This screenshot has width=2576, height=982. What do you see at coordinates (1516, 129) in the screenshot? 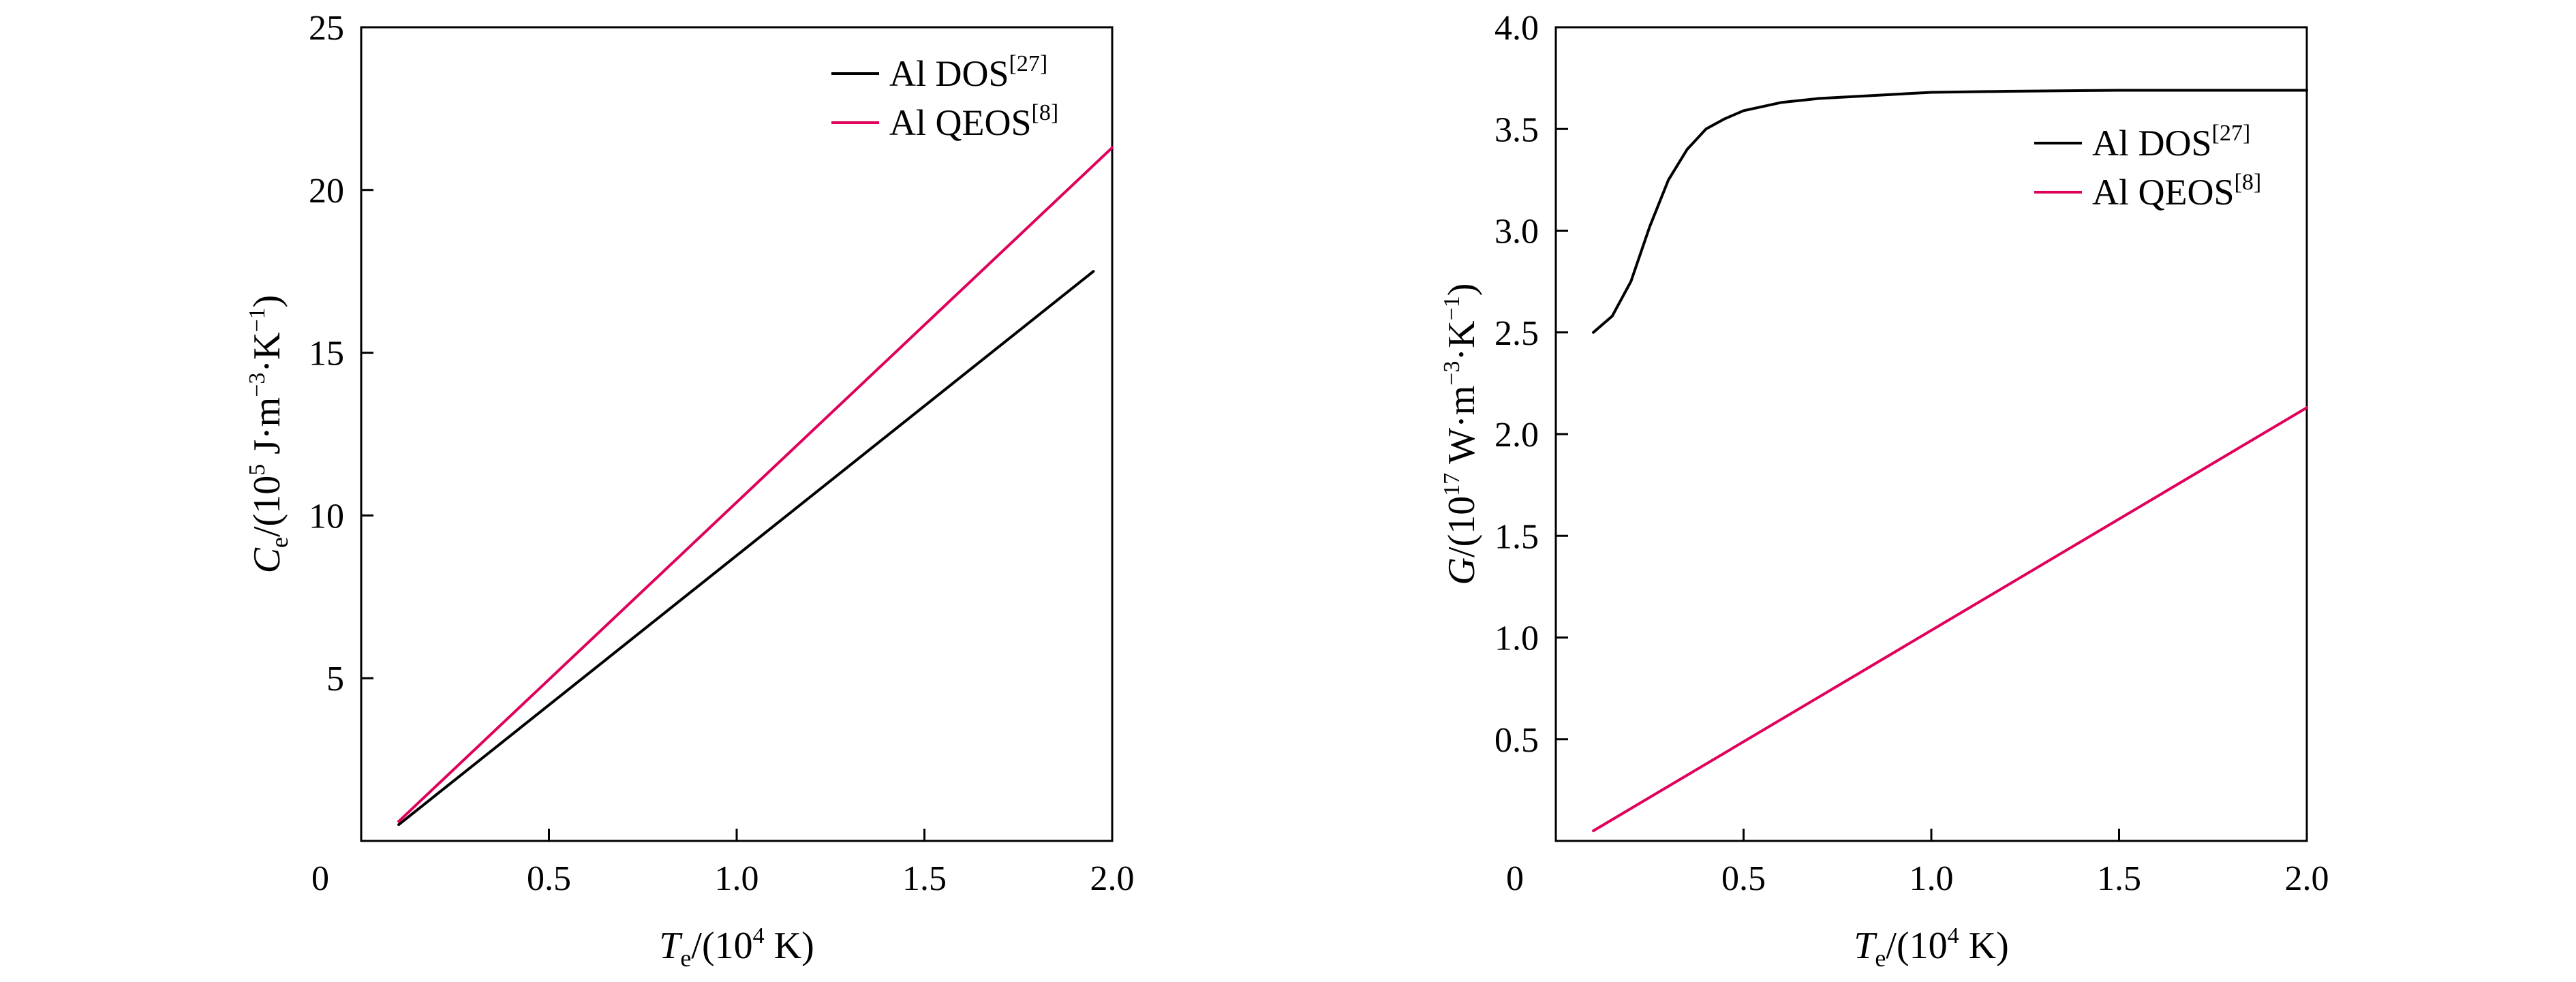
I see `y-tick-label: 3.5` at bounding box center [1516, 129].